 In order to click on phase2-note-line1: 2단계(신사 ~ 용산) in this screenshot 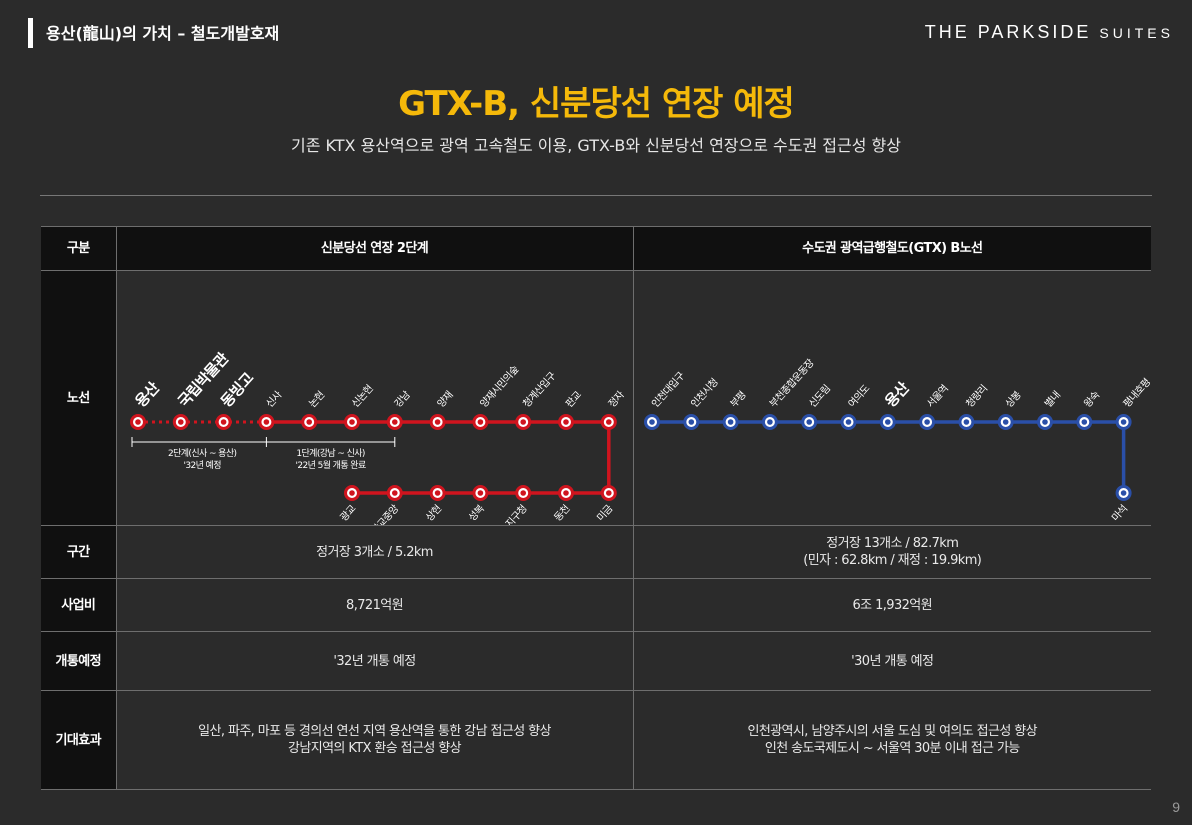, I will do `click(201, 453)`.